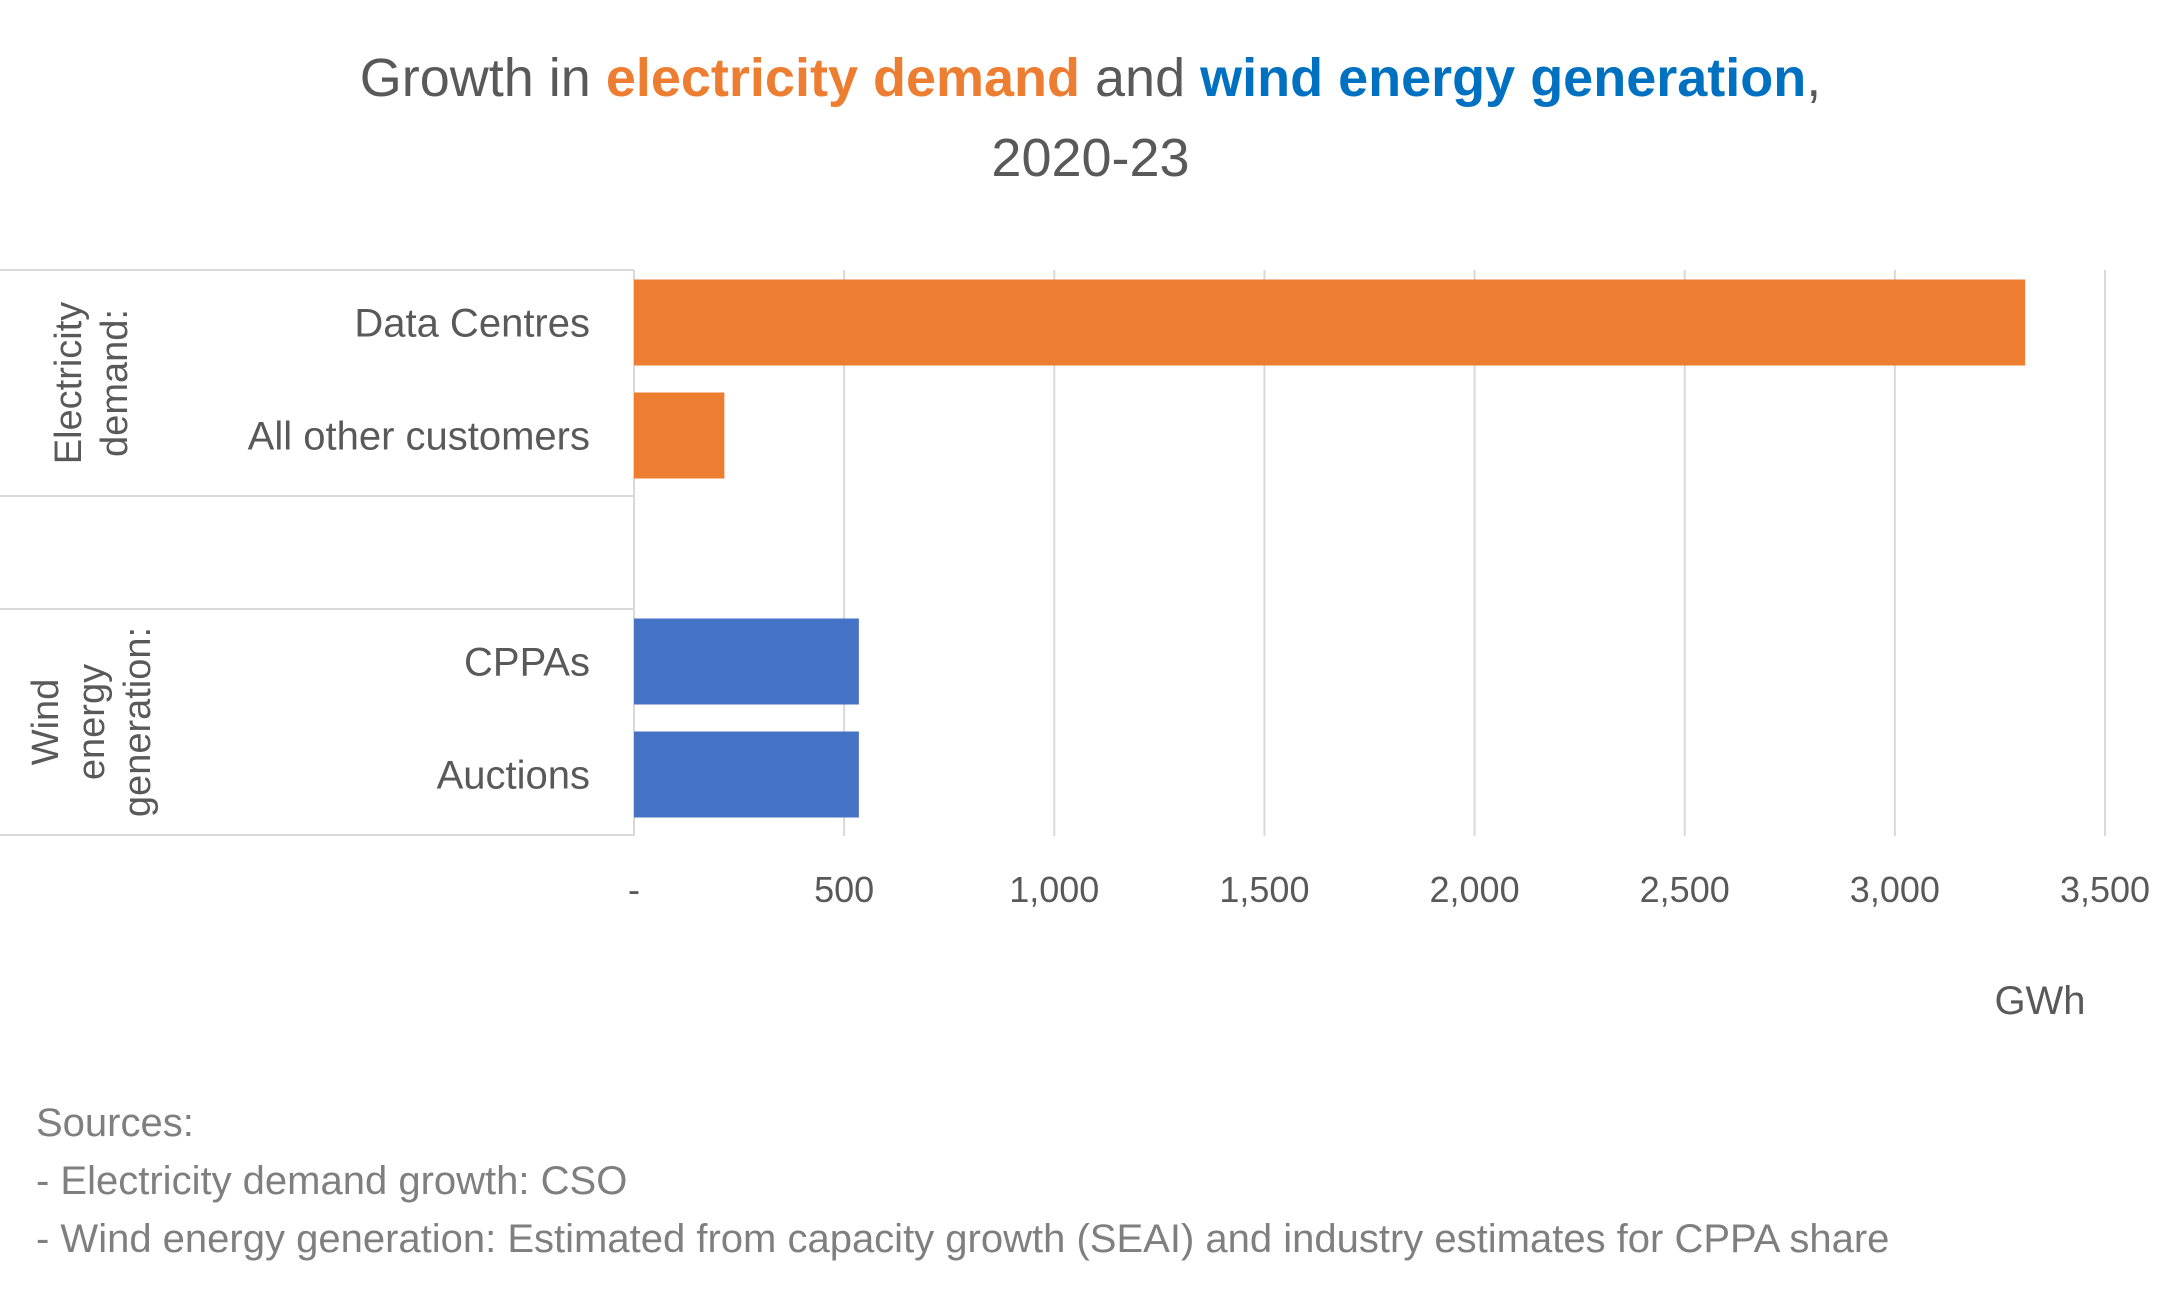  I want to click on category-label: CPPAs, so click(527, 663).